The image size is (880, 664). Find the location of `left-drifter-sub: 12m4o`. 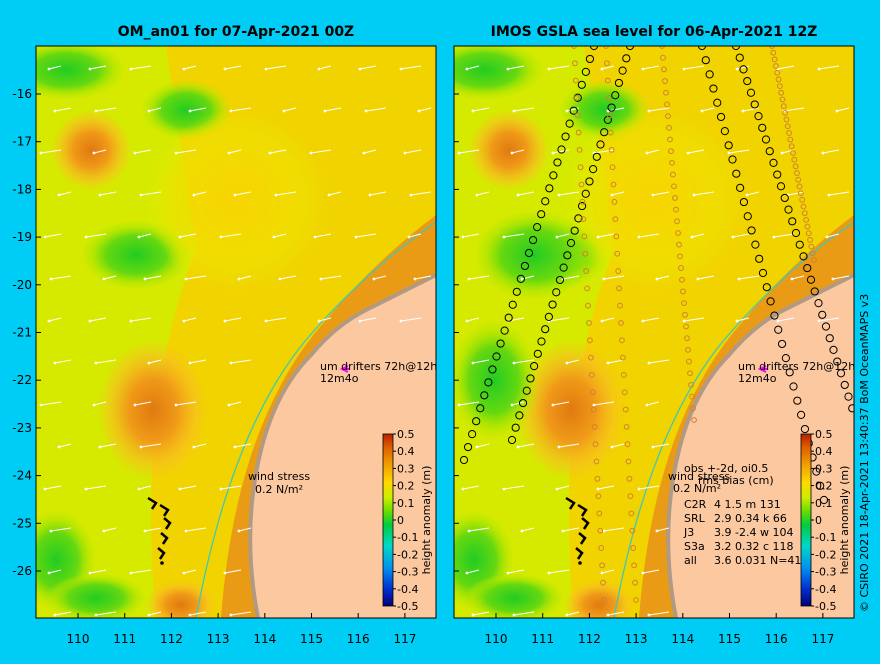

left-drifter-sub: 12m4o is located at coordinates (339, 378).